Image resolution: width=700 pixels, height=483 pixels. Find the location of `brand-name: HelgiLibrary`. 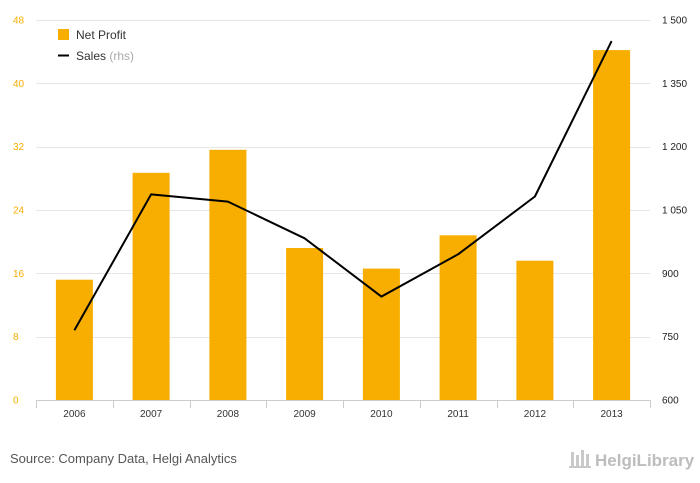

brand-name: HelgiLibrary is located at coordinates (645, 460).